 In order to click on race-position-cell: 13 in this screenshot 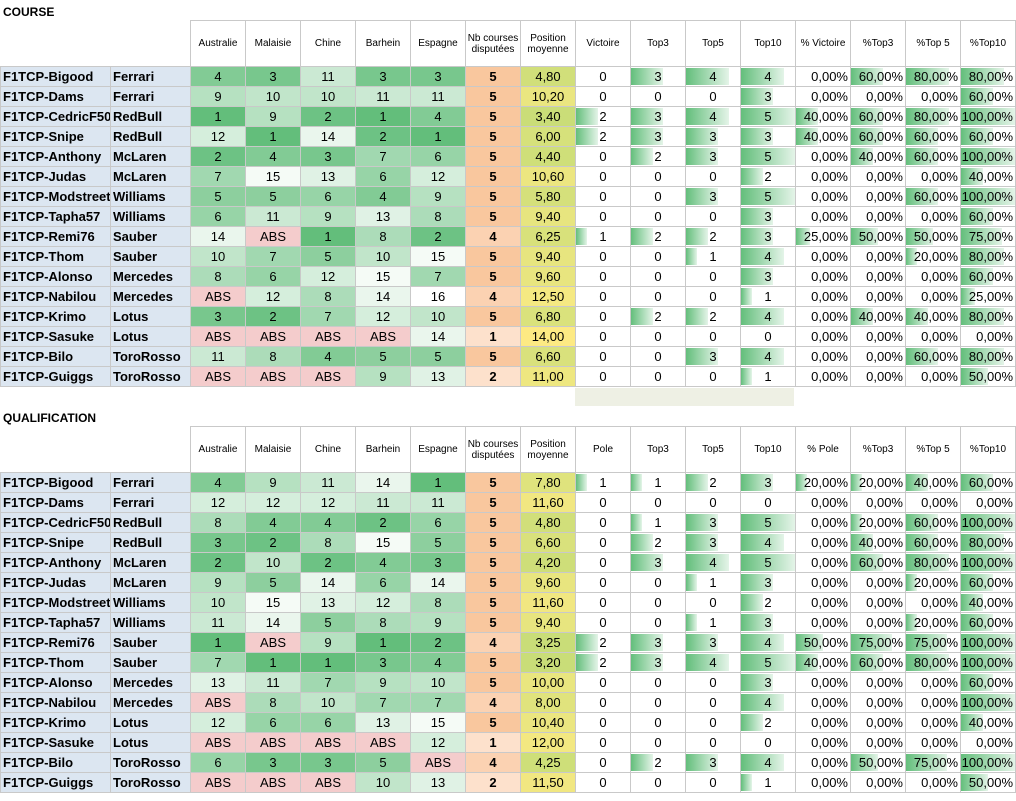, I will do `click(218, 682)`.